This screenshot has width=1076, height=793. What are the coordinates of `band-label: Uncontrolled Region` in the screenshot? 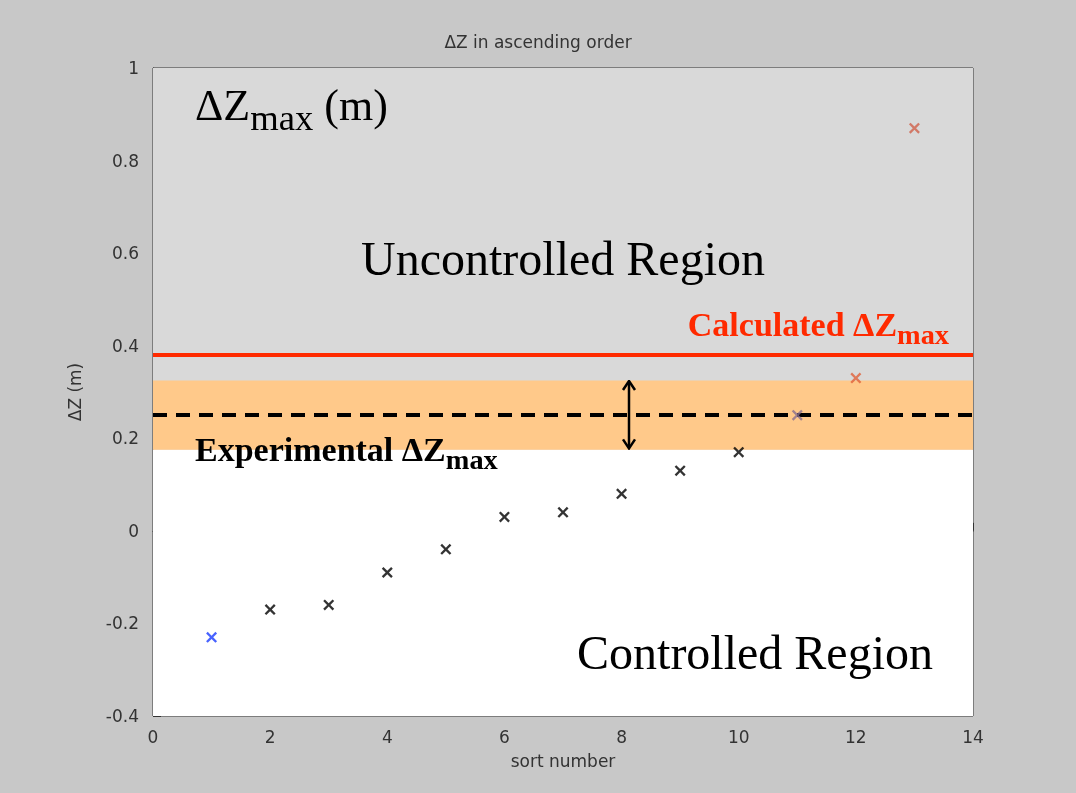 It's located at (563, 259).